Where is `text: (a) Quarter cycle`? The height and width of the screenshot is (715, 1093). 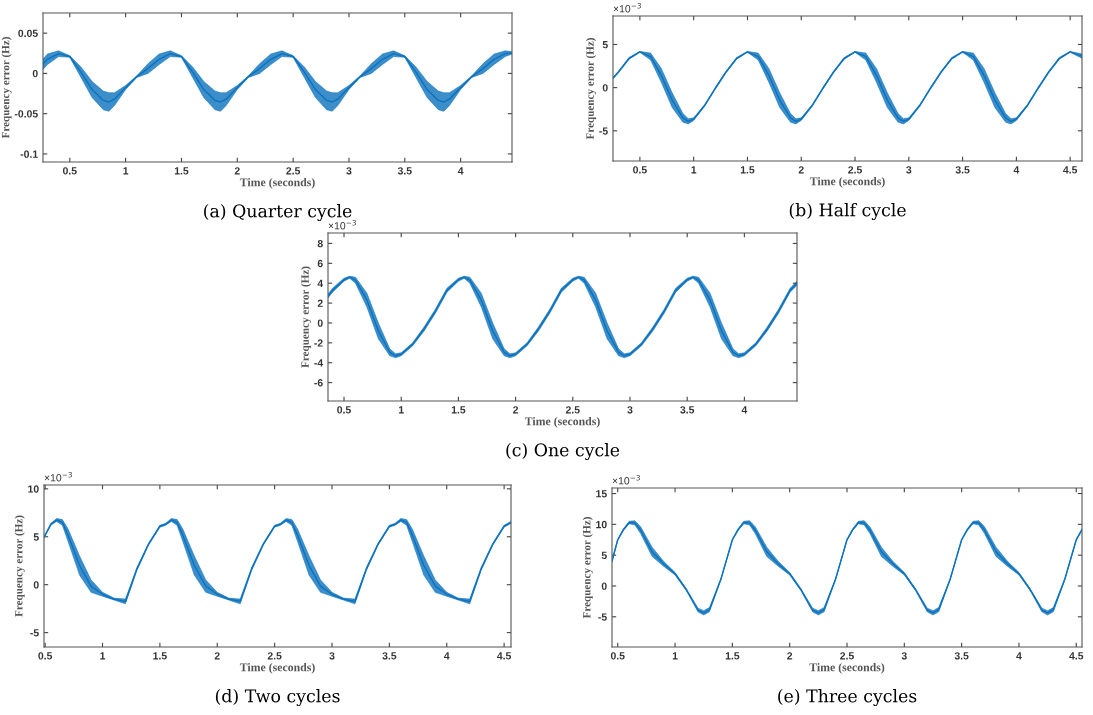
text: (a) Quarter cycle is located at coordinates (278, 213).